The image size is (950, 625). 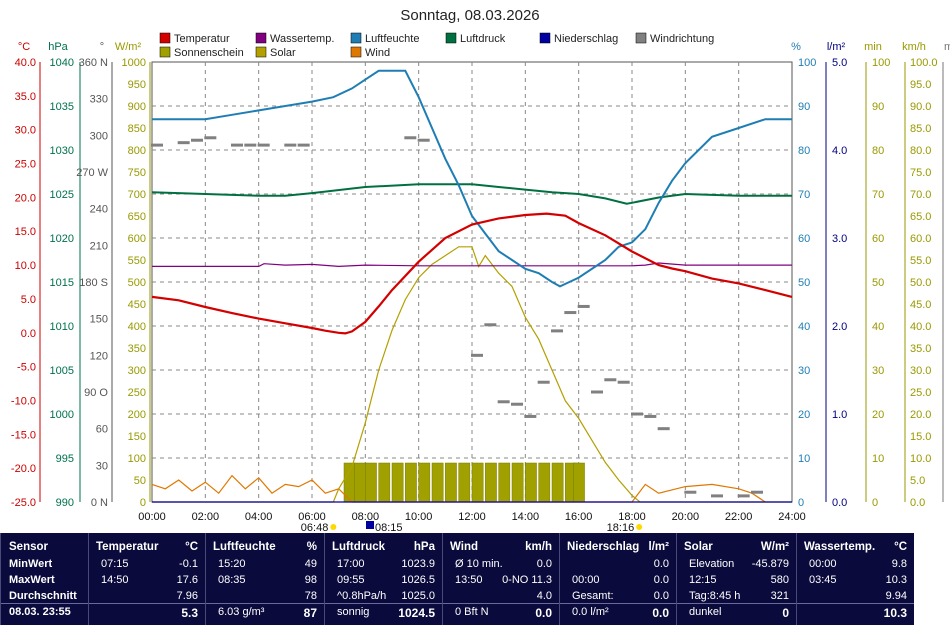 I want to click on tick-pressure-8: 1000, so click(x=62, y=415).